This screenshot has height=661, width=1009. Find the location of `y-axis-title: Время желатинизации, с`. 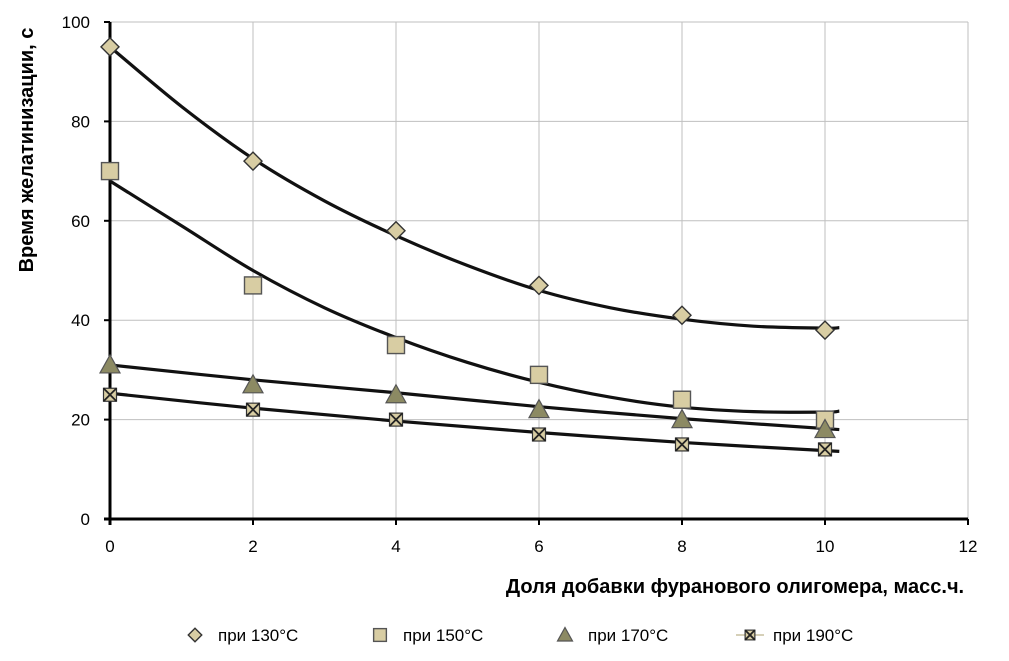

y-axis-title: Время желатинизации, с is located at coordinates (27, 150).